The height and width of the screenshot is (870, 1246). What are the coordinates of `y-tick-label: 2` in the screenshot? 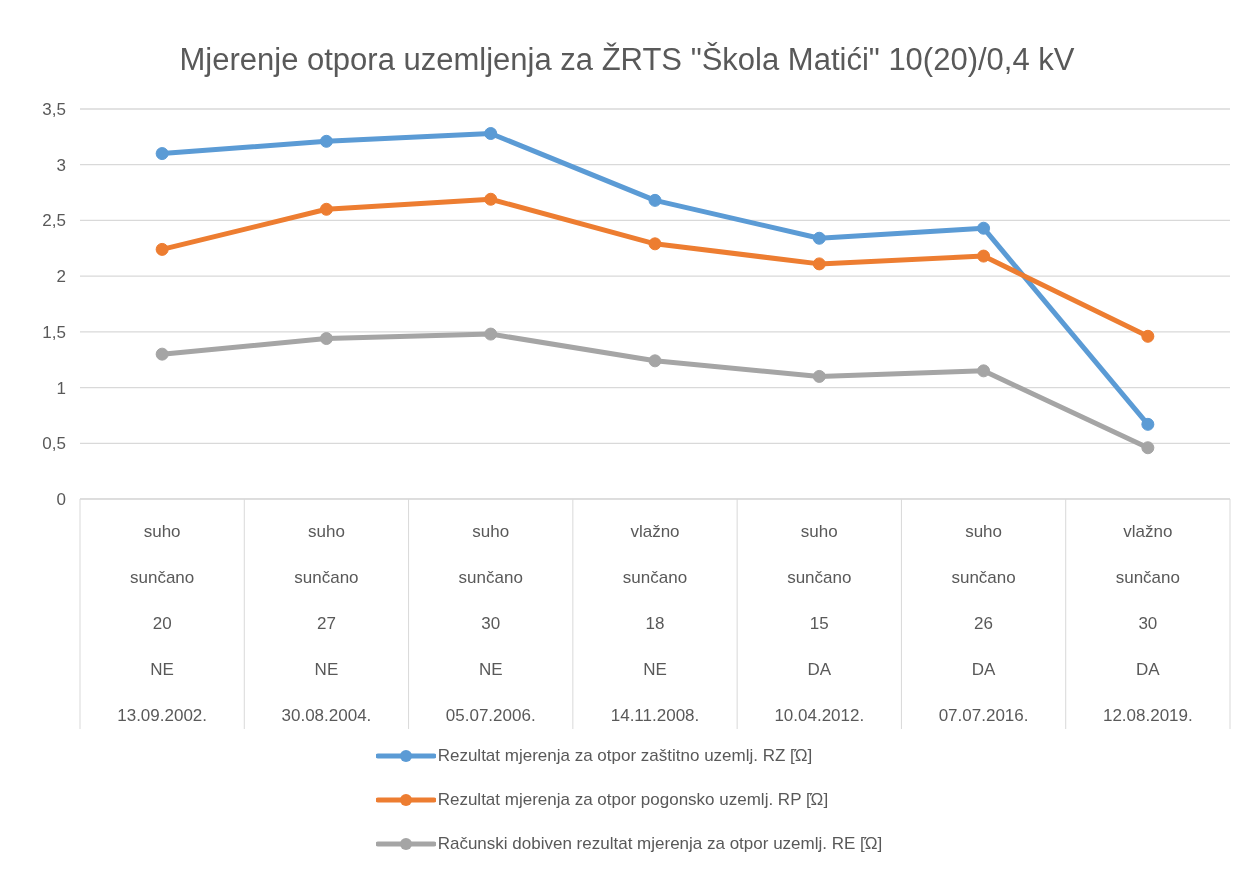 It's located at (61, 277).